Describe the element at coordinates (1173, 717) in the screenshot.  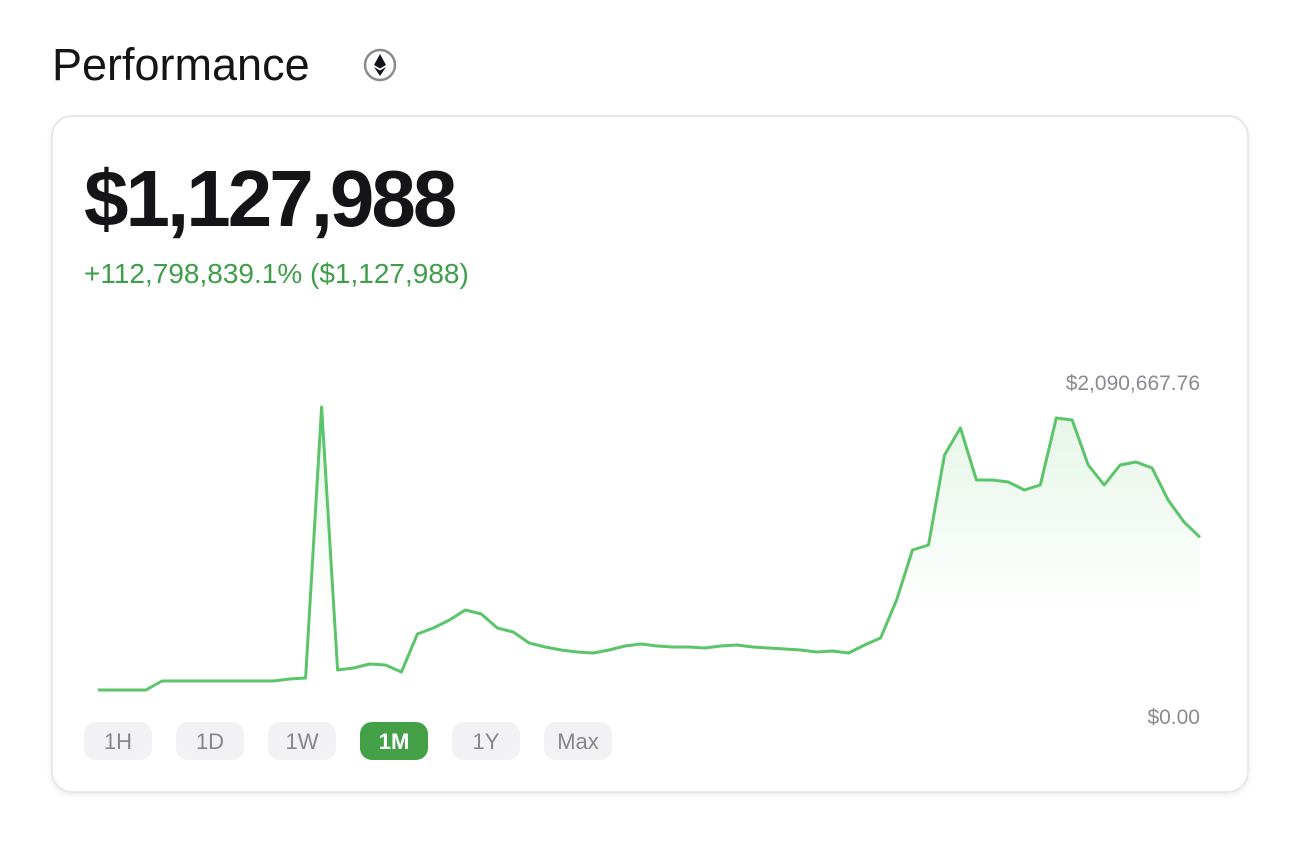
I see `y-tick-label: $0.00` at that location.